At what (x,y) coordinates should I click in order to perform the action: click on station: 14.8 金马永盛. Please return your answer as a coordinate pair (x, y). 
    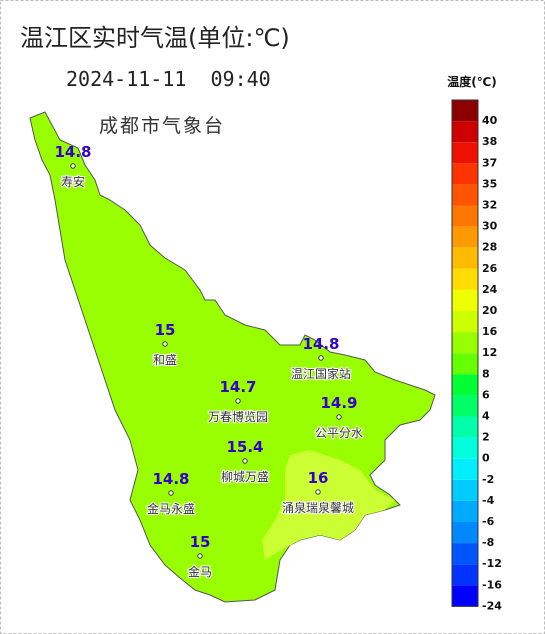
    Looking at the image, I should click on (171, 493).